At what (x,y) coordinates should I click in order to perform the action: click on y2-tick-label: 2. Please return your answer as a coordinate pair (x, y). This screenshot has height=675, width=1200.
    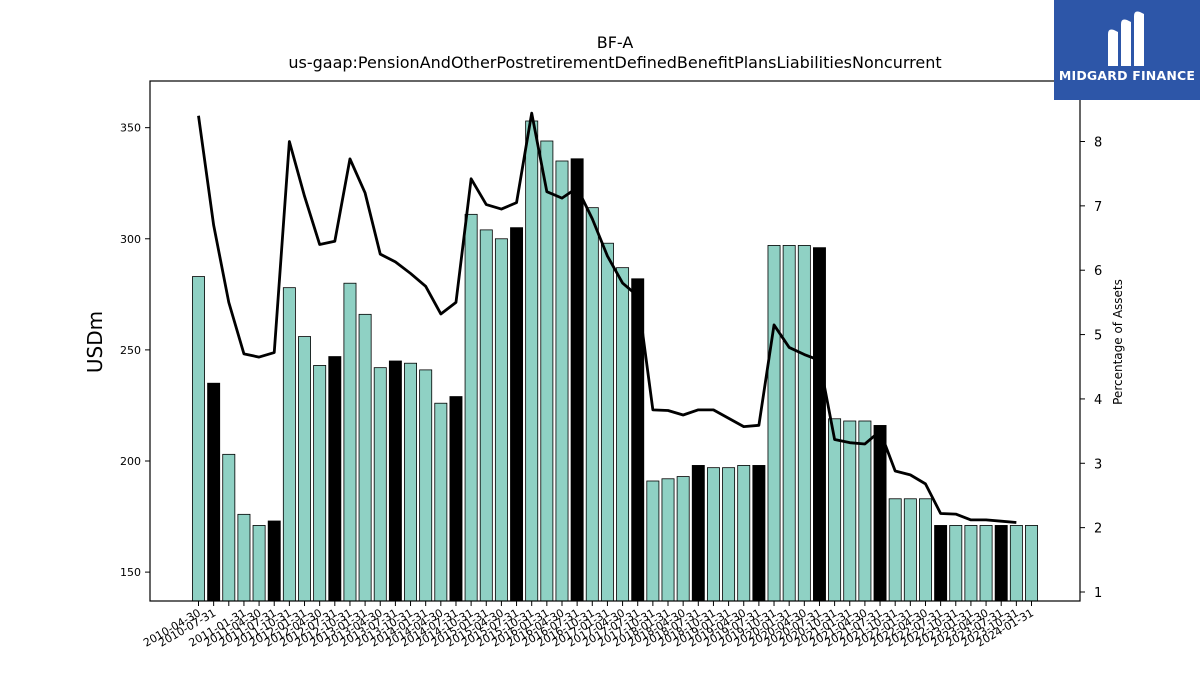
    Looking at the image, I should click on (1098, 529).